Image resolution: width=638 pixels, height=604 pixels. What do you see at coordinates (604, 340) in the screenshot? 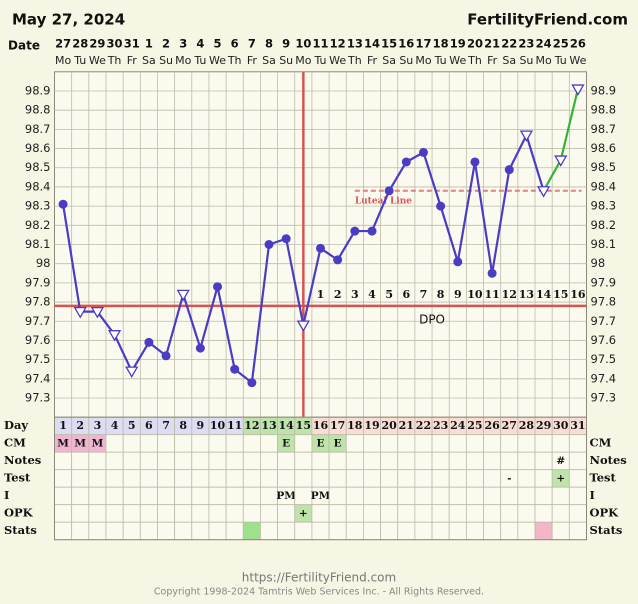
I see `y-tick-label-right: 97.6` at bounding box center [604, 340].